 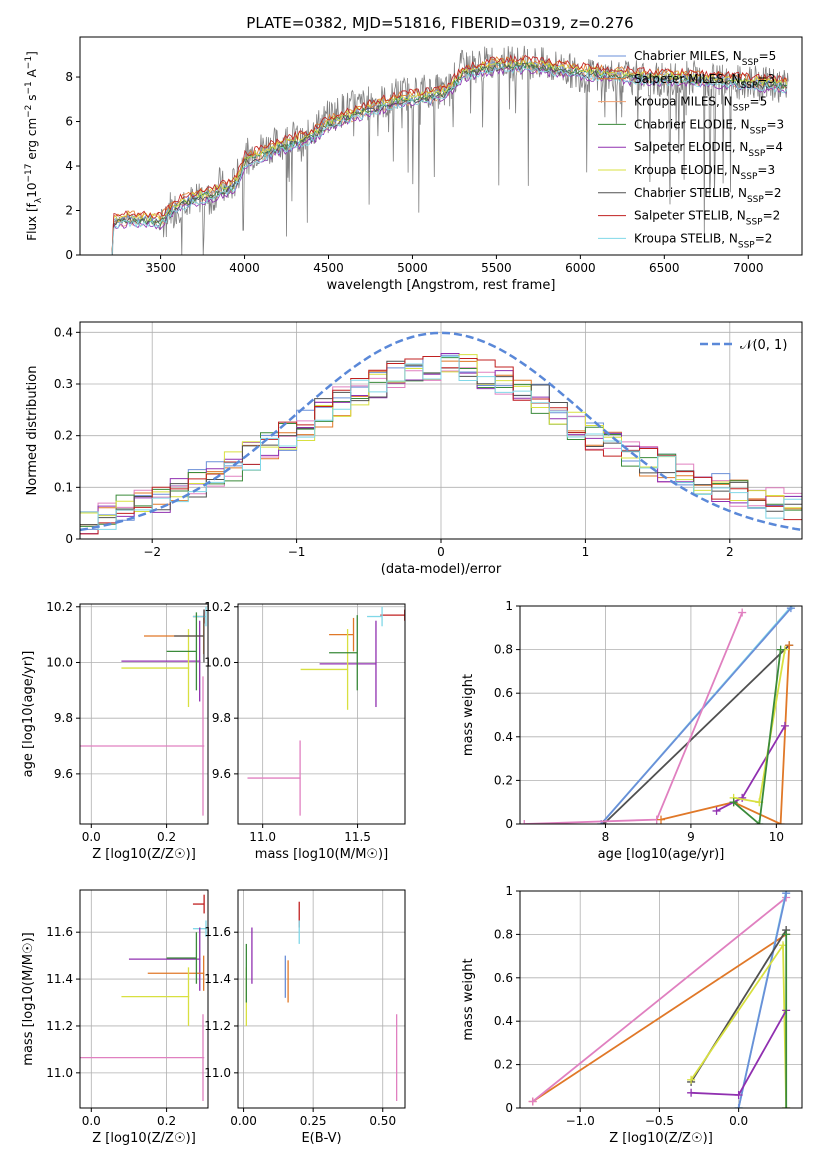 I want to click on legend-text: Chabrier MILES, N, so click(x=688, y=56).